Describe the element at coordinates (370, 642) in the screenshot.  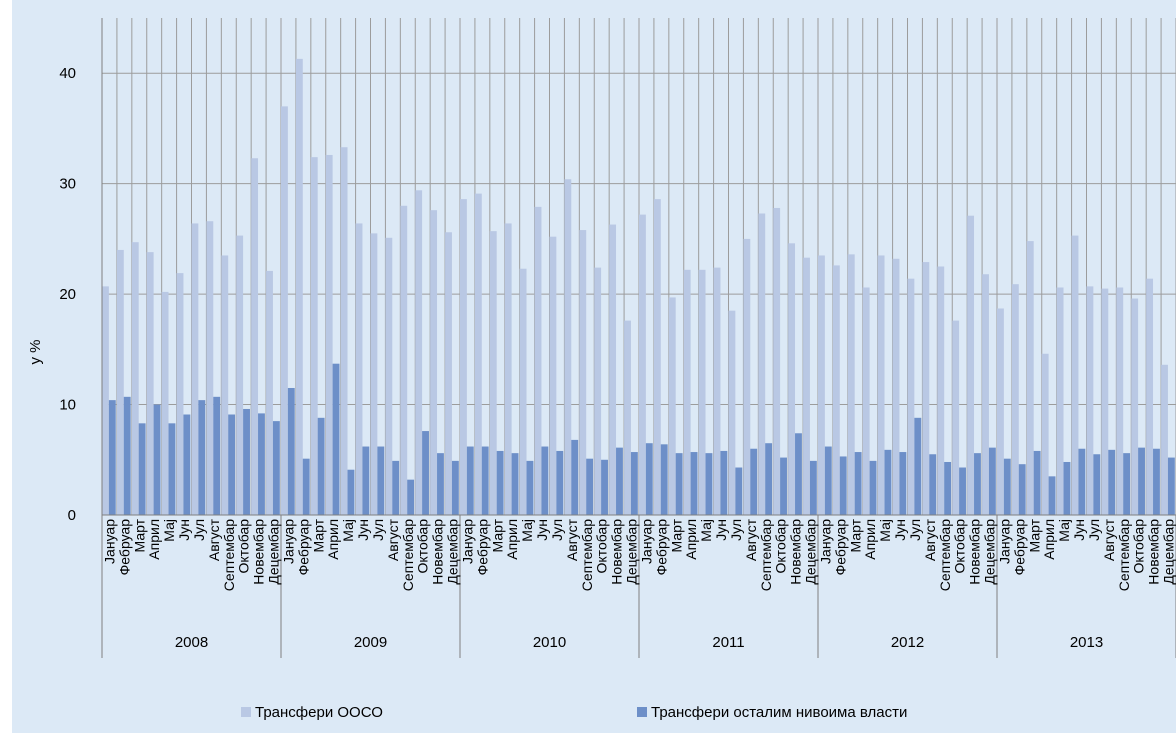
I see `x-tick-label-year: 2009` at that location.